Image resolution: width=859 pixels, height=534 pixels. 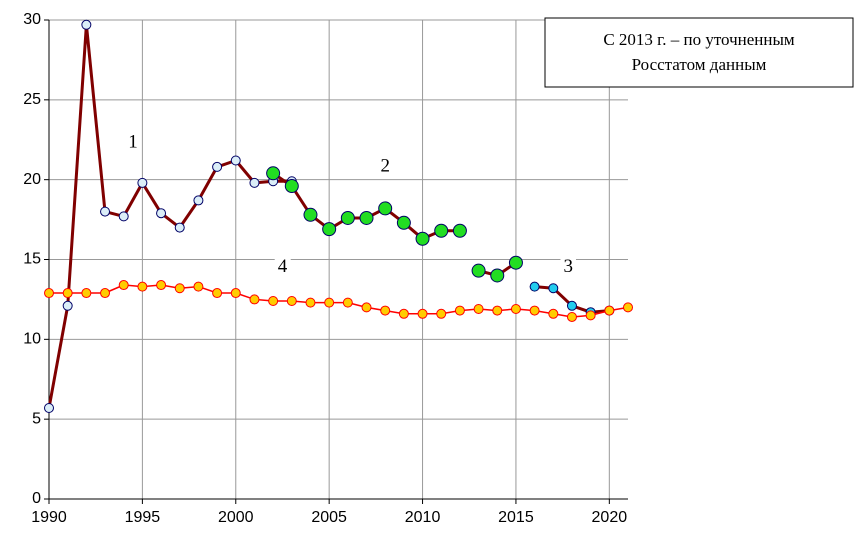 I want to click on note-box, so click(x=699, y=52).